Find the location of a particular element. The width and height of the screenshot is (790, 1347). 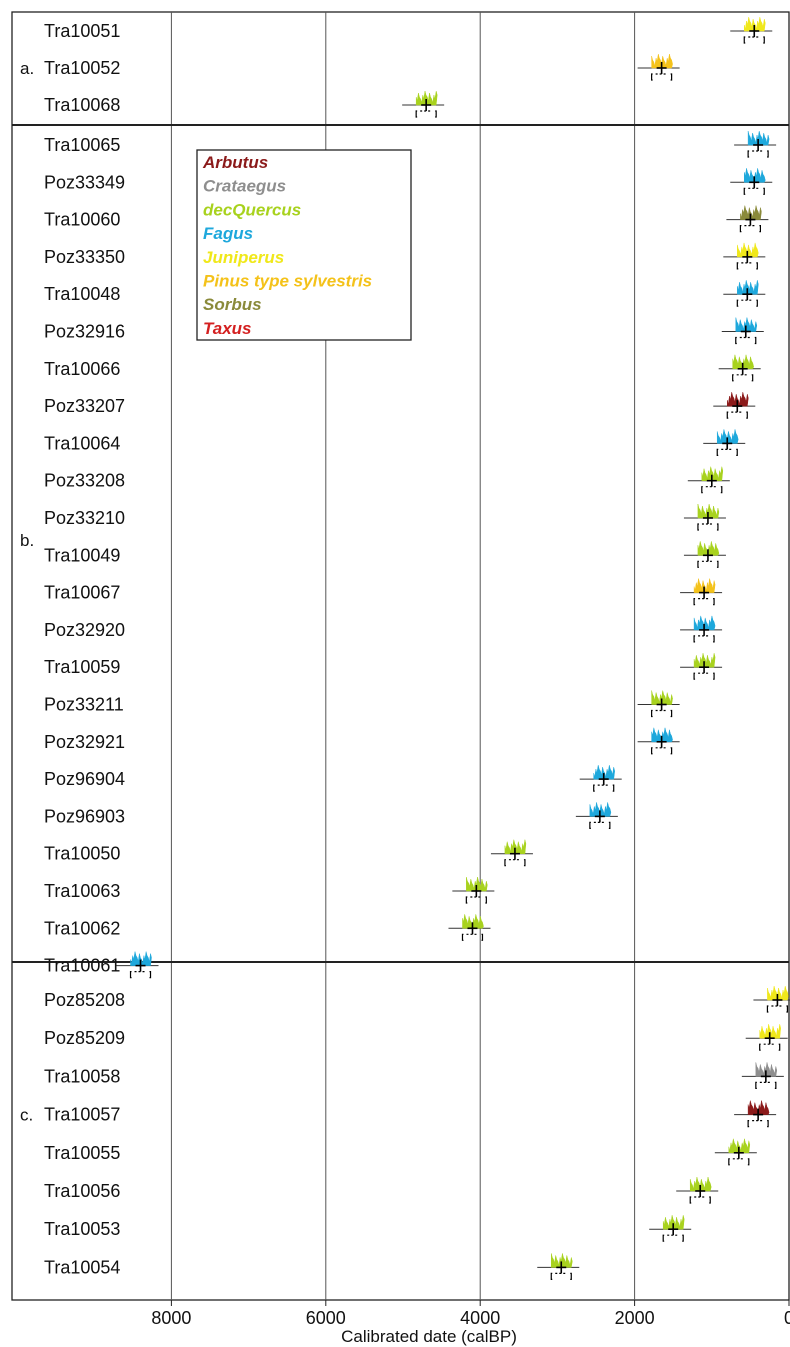

legend-entry: Taxus is located at coordinates (227, 328).